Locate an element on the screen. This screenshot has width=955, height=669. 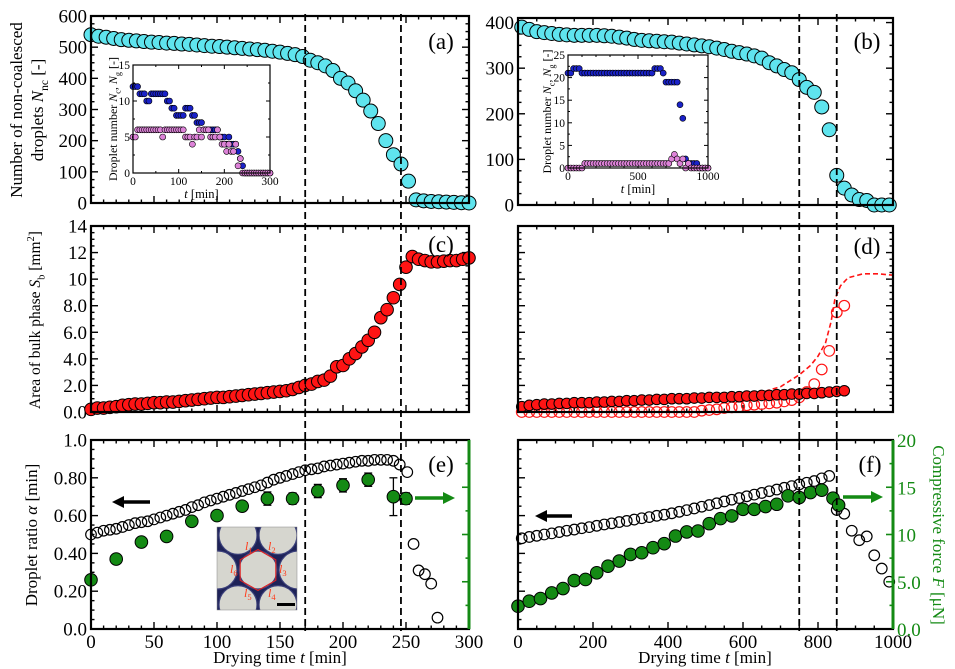
y-tick-label: 600 is located at coordinates (73, 17).